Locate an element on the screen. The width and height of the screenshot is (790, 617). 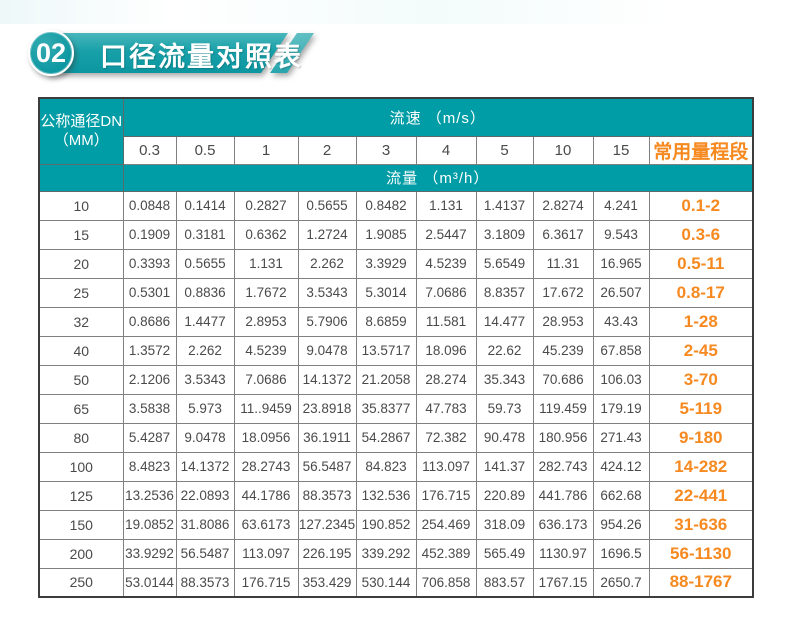
flow-value-cell: 11..9459 is located at coordinates (266, 408).